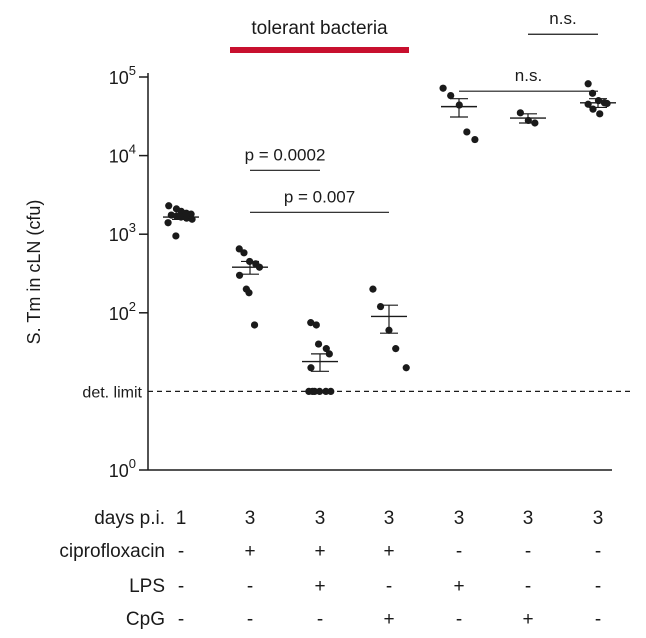  I want to click on y-axis: 10⁰ 10² 10³ 10⁴ 10⁵, so click(129, 272).